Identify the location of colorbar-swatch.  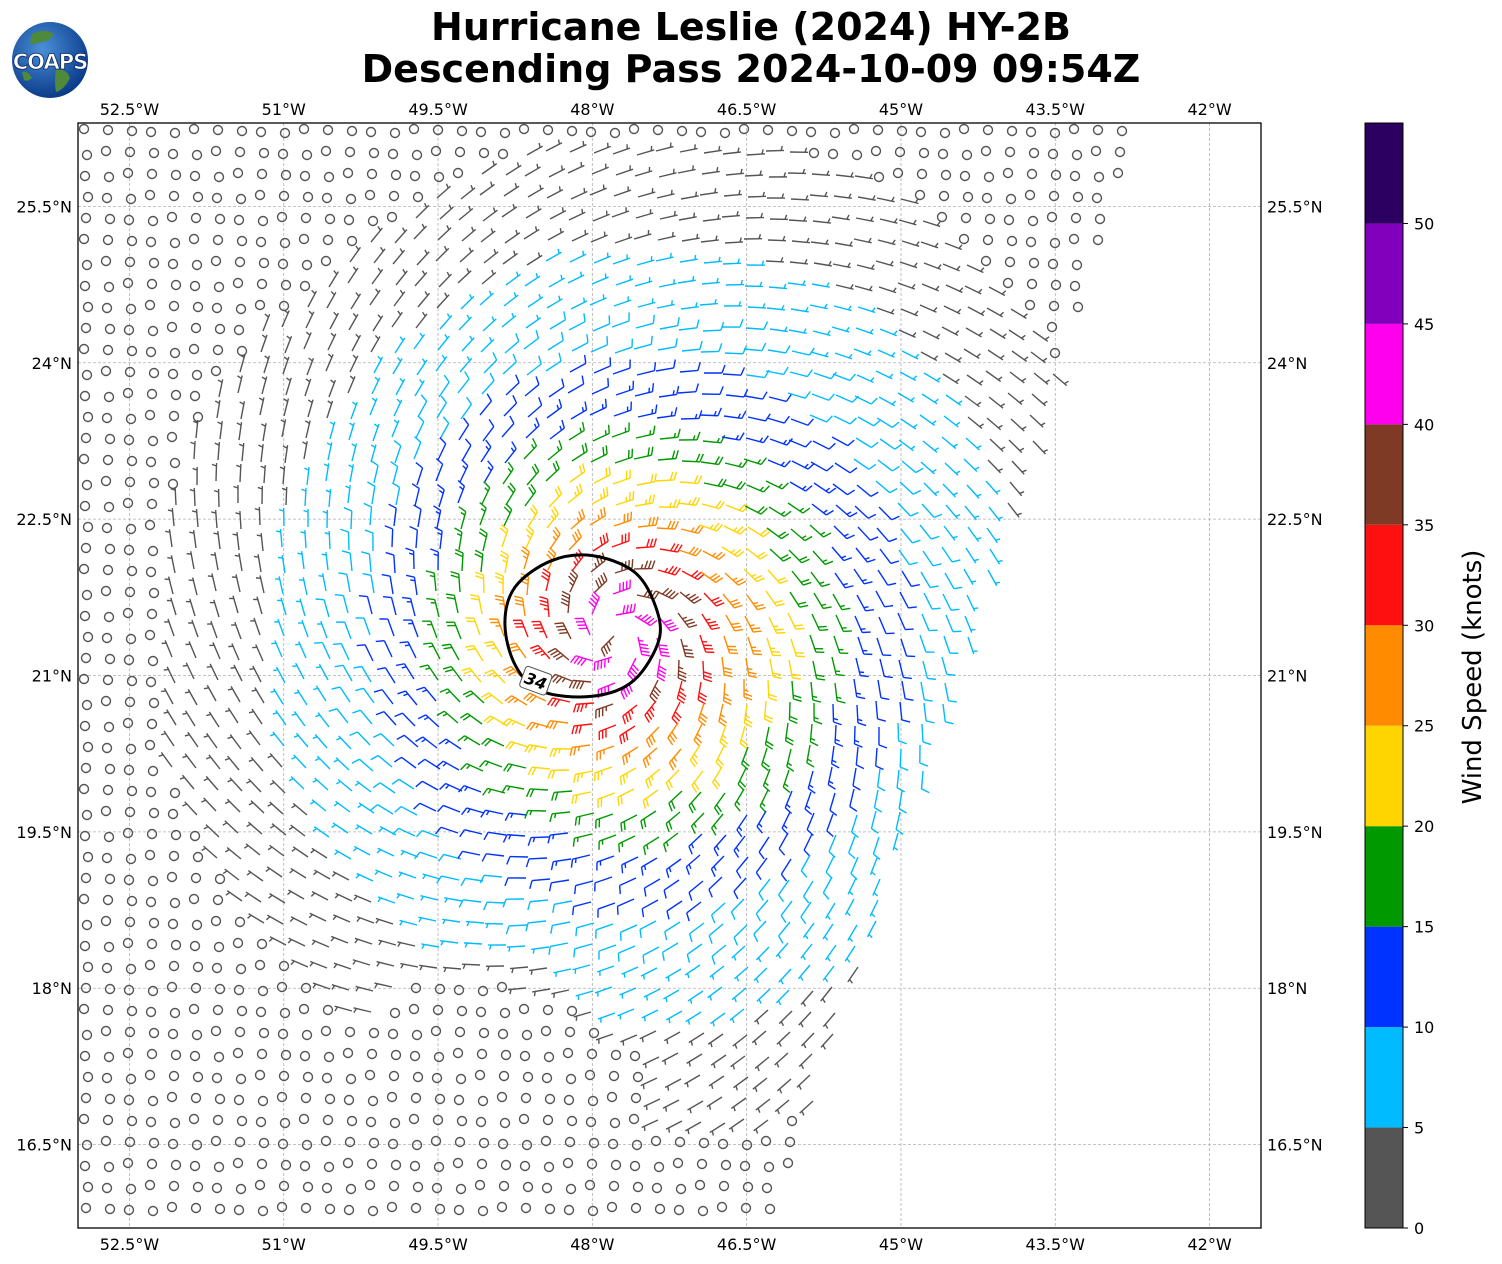
(1384, 374).